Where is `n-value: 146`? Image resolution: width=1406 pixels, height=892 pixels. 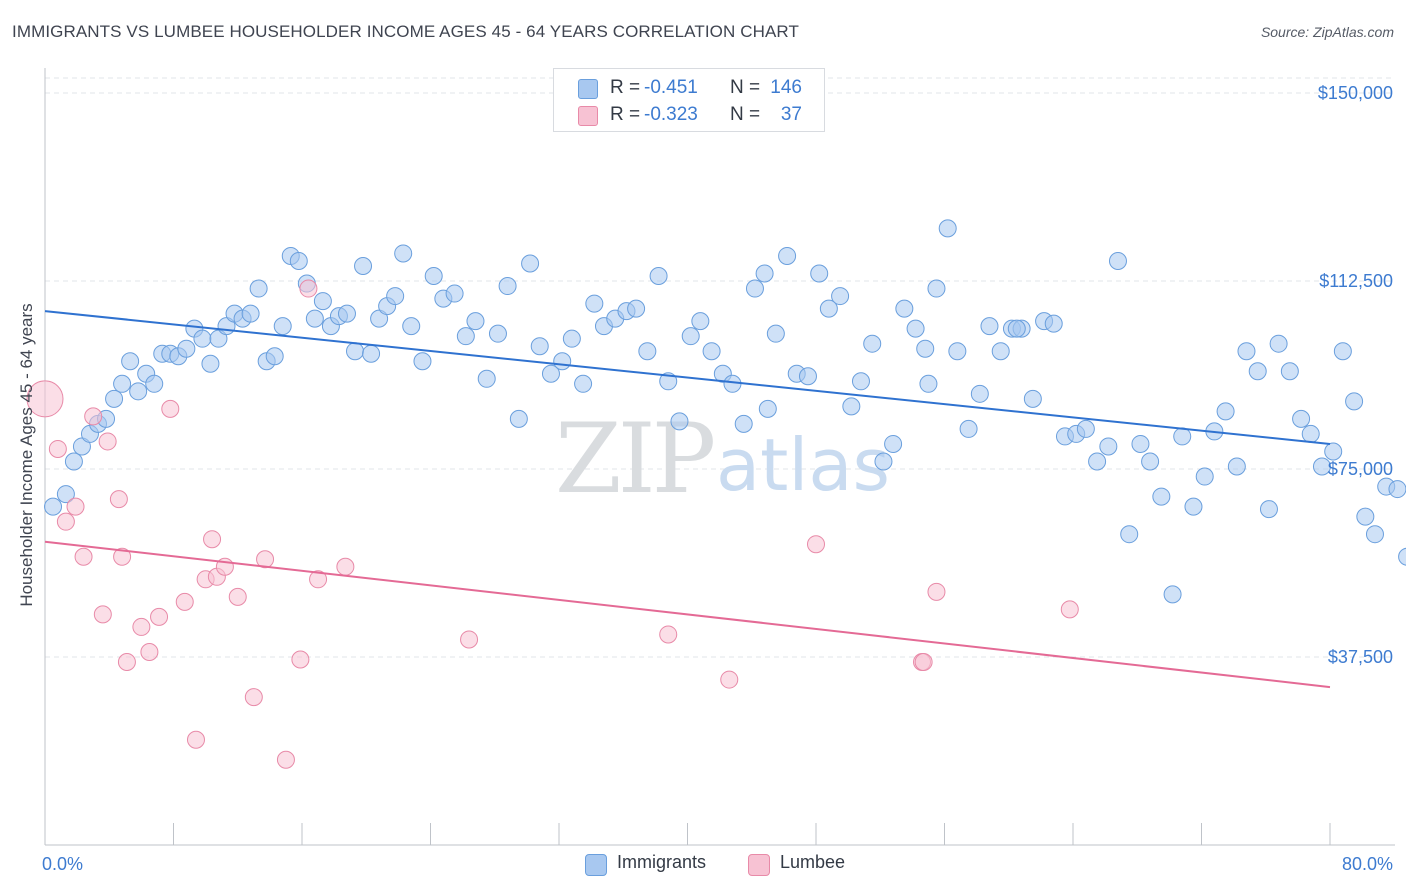 n-value: 146 is located at coordinates (786, 87).